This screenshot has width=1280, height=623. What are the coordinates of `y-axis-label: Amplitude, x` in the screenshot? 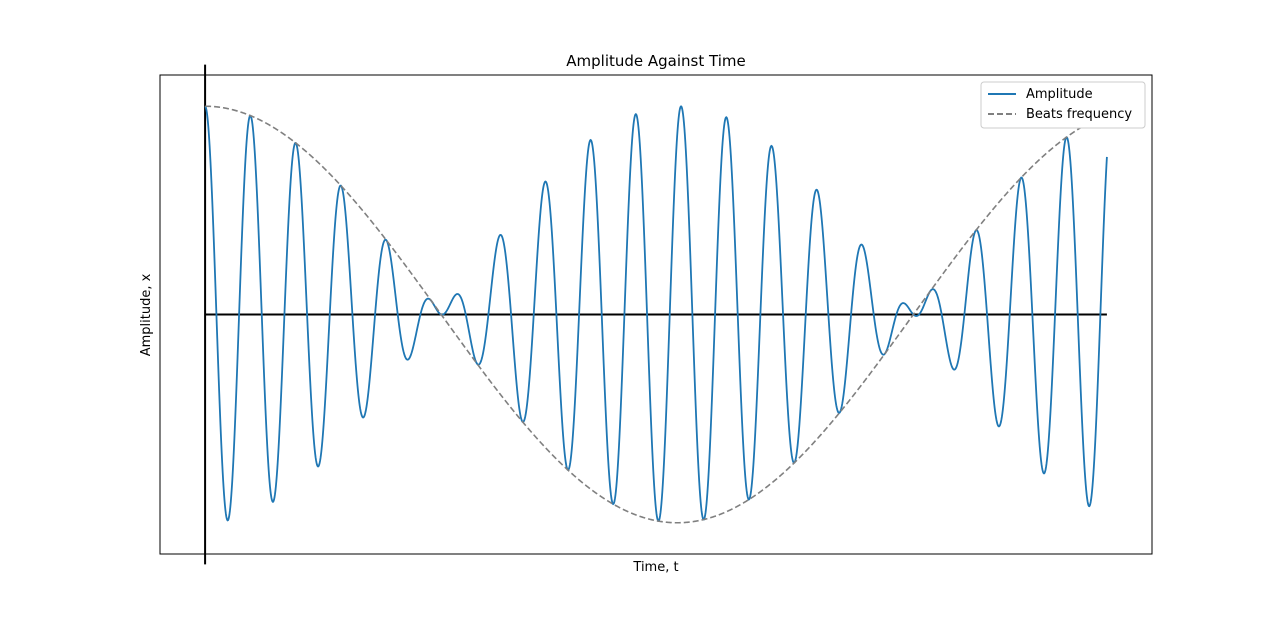 It's located at (146, 314).